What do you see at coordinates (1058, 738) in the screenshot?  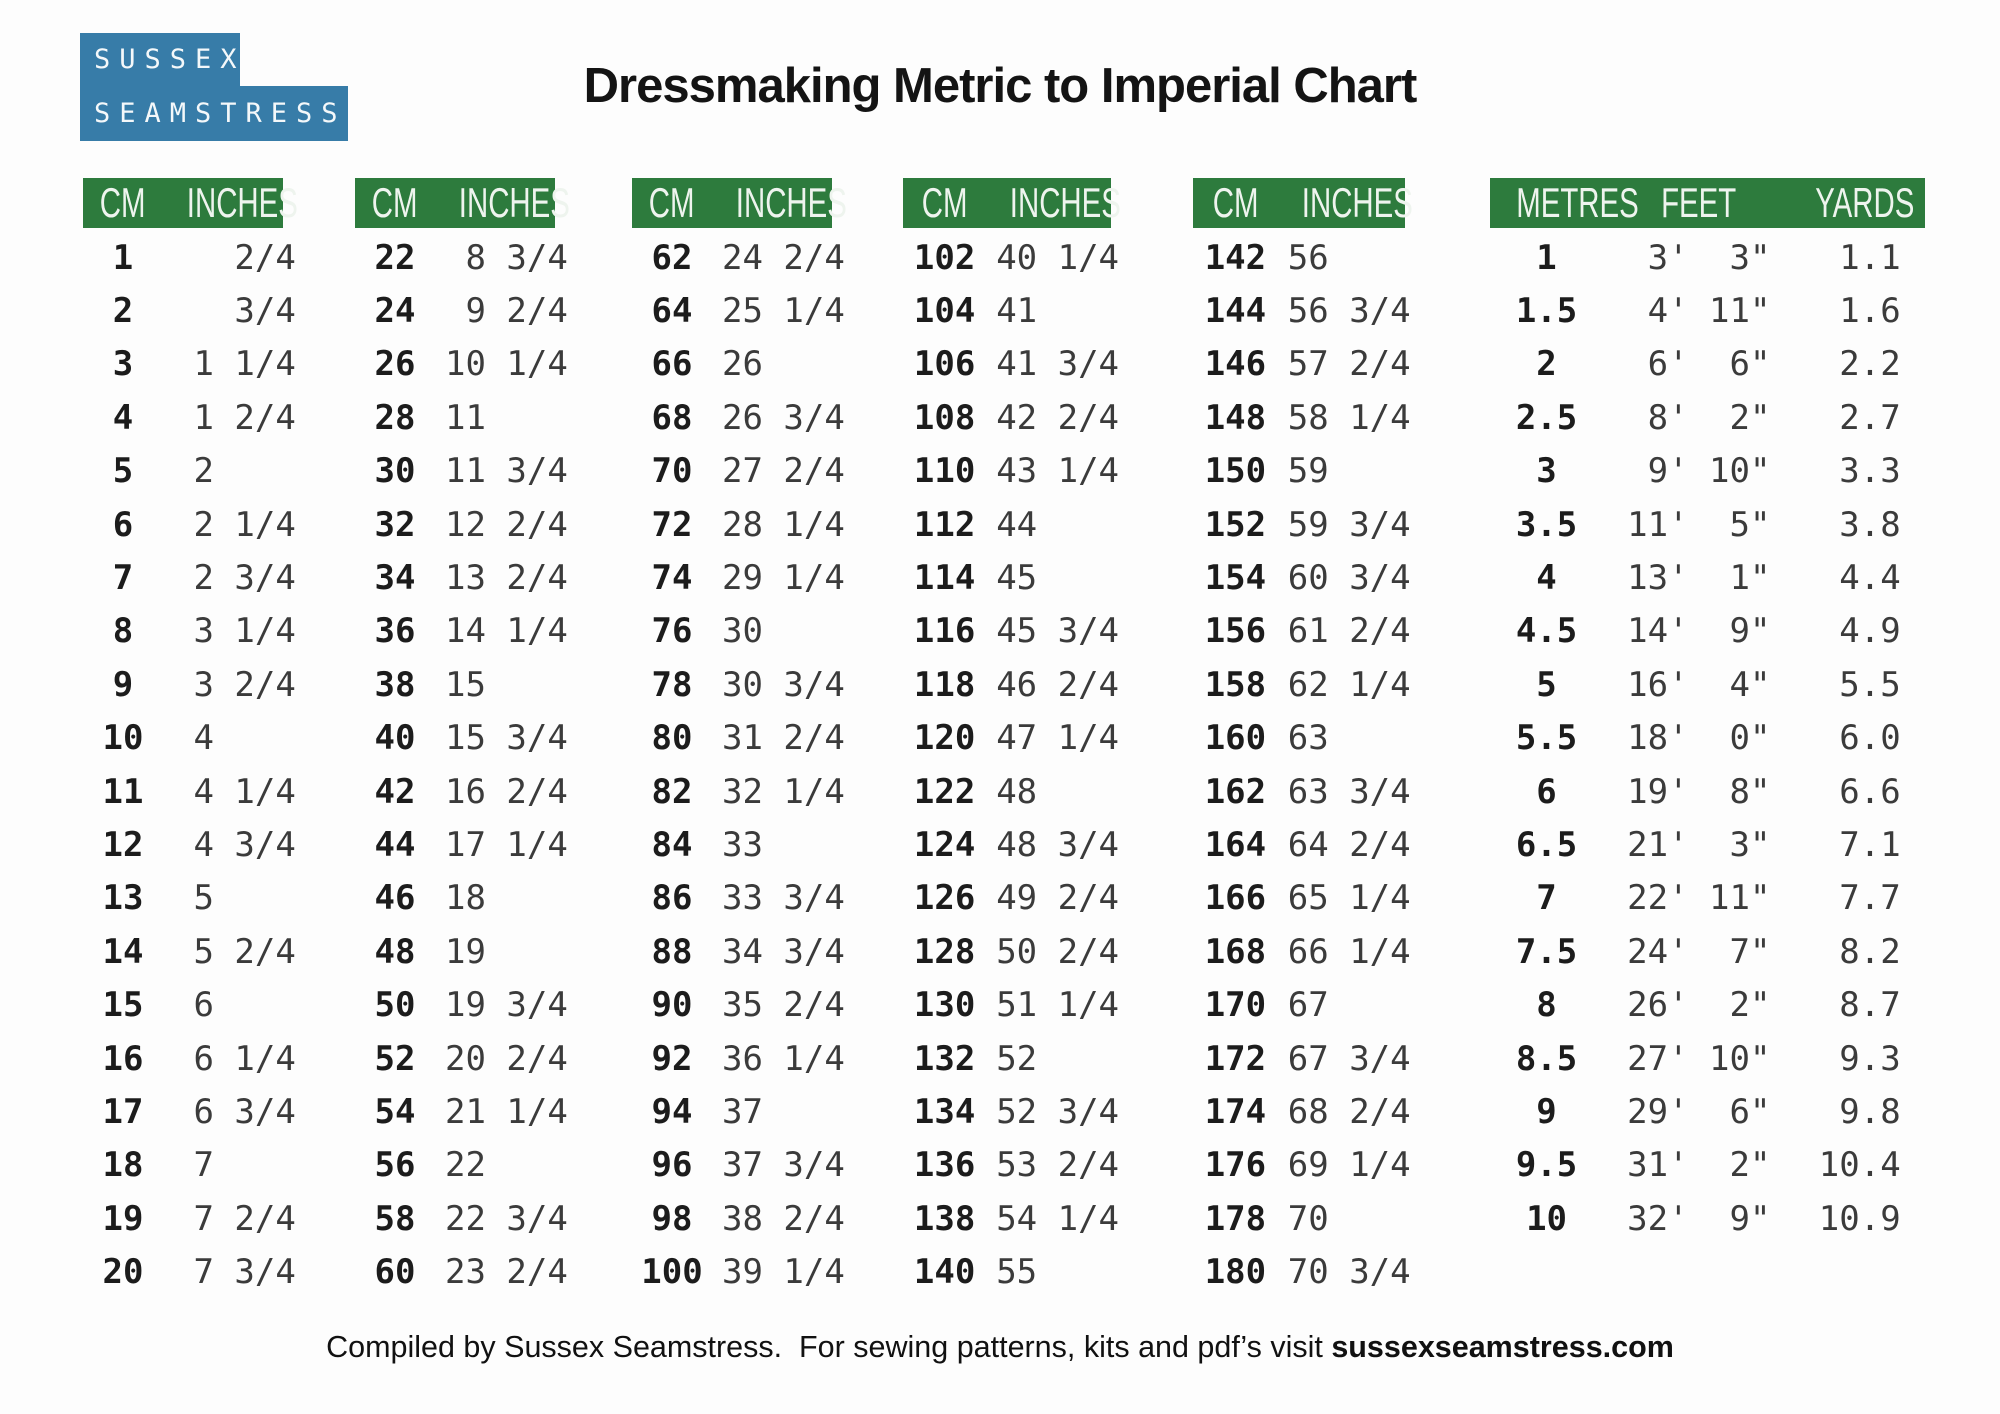 I see `table-cell: 47 1/4` at bounding box center [1058, 738].